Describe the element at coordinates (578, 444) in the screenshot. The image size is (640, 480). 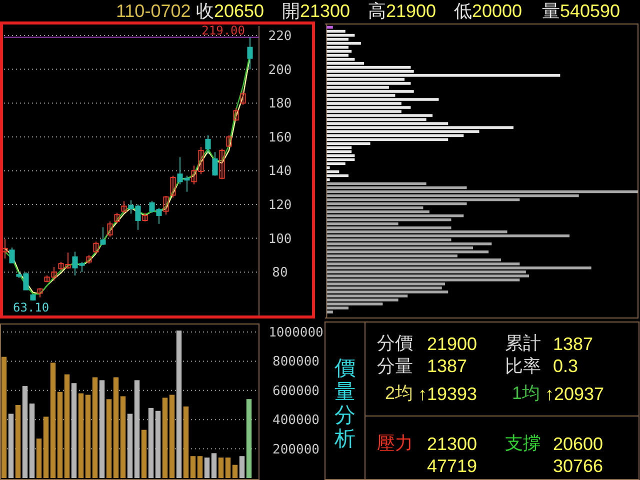
I see `text: 20600` at that location.